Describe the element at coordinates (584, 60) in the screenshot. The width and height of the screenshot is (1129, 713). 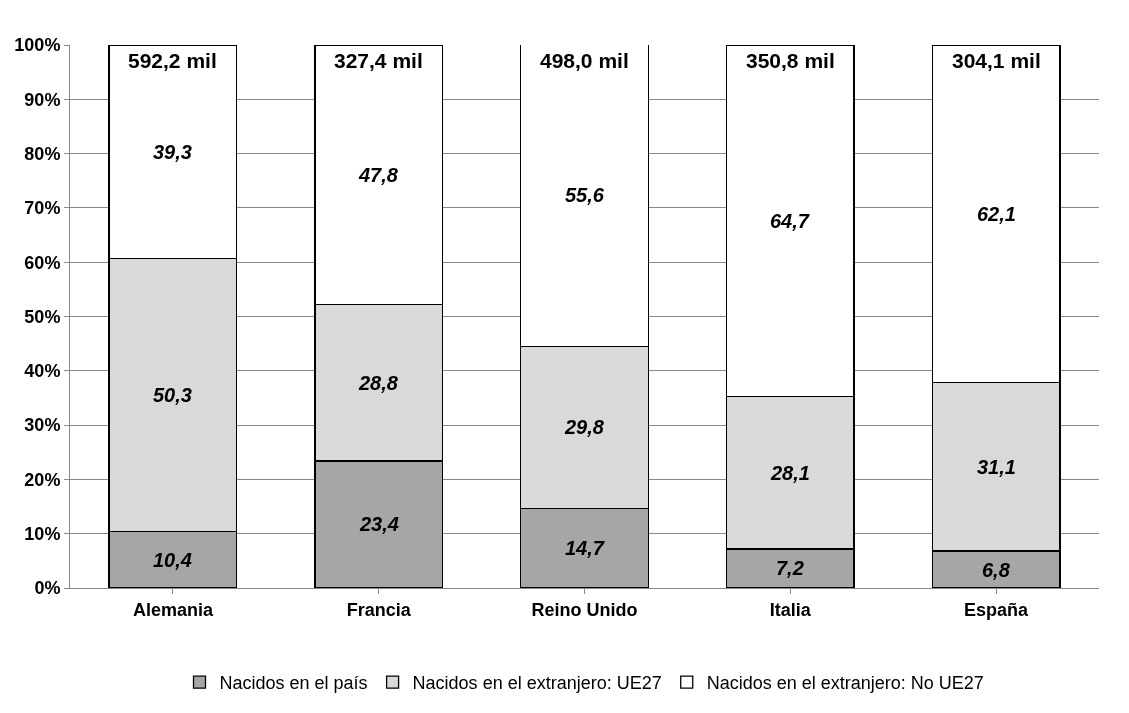
I see `annotation: 498,0 mil` at that location.